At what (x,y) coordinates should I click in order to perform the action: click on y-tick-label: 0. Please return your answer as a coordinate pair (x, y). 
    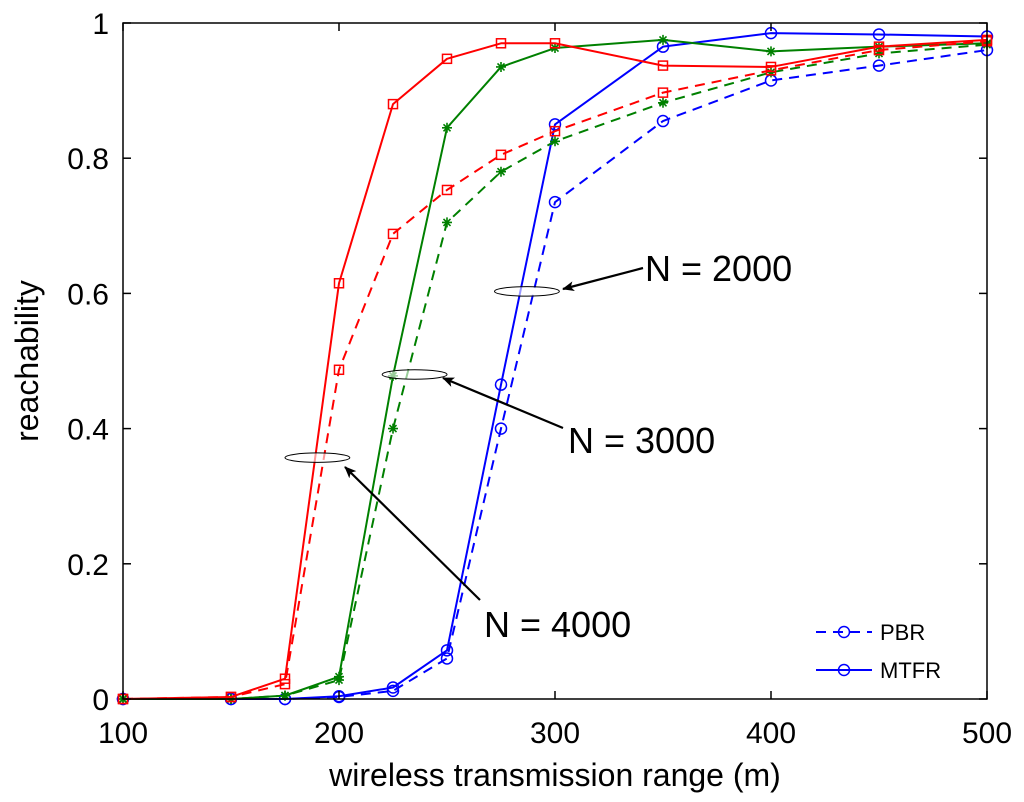
    Looking at the image, I should click on (100, 700).